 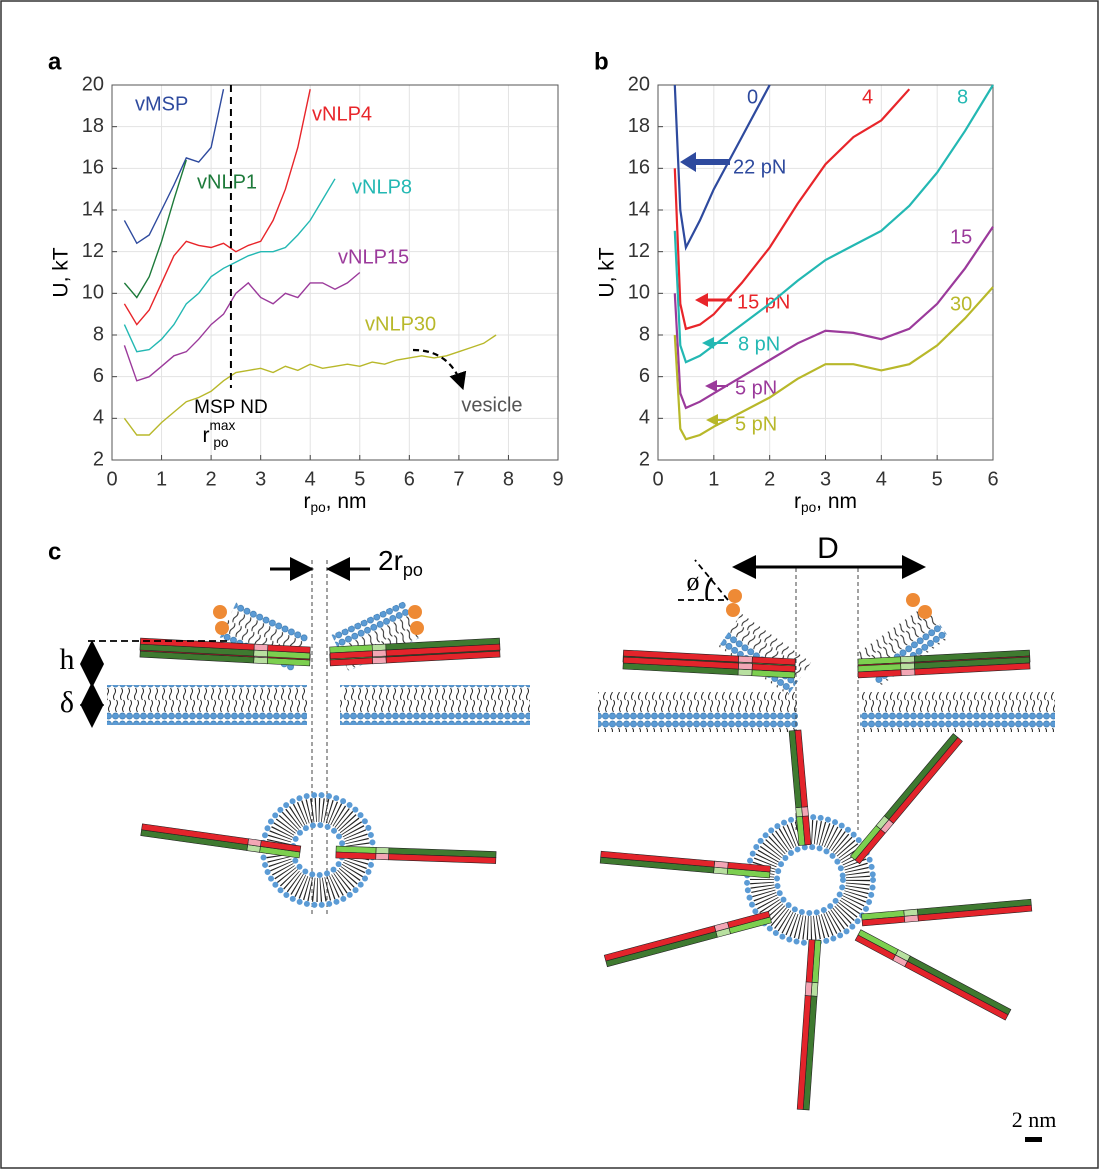 What do you see at coordinates (557, 479) in the screenshot?
I see `x-tick-label: 9` at bounding box center [557, 479].